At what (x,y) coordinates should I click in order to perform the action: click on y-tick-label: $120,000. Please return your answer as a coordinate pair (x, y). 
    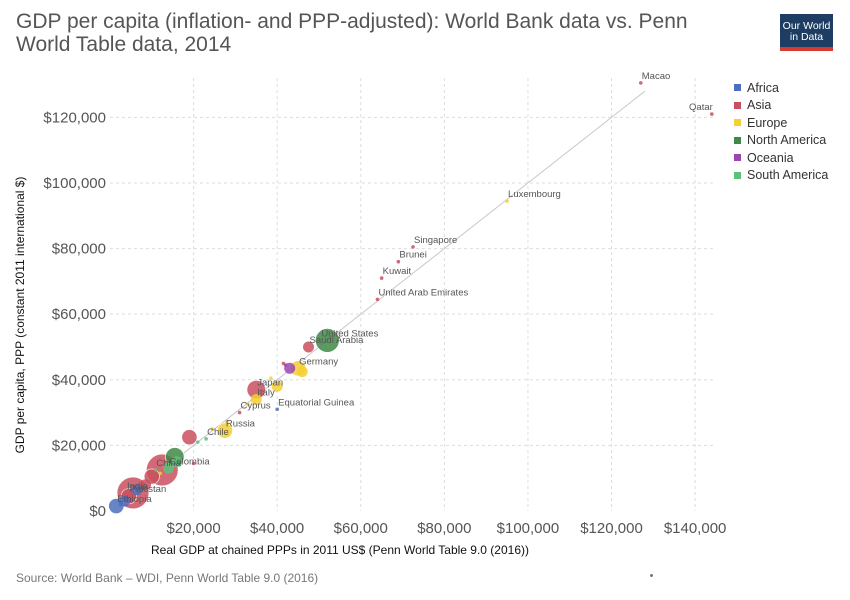
    Looking at the image, I should click on (74, 117).